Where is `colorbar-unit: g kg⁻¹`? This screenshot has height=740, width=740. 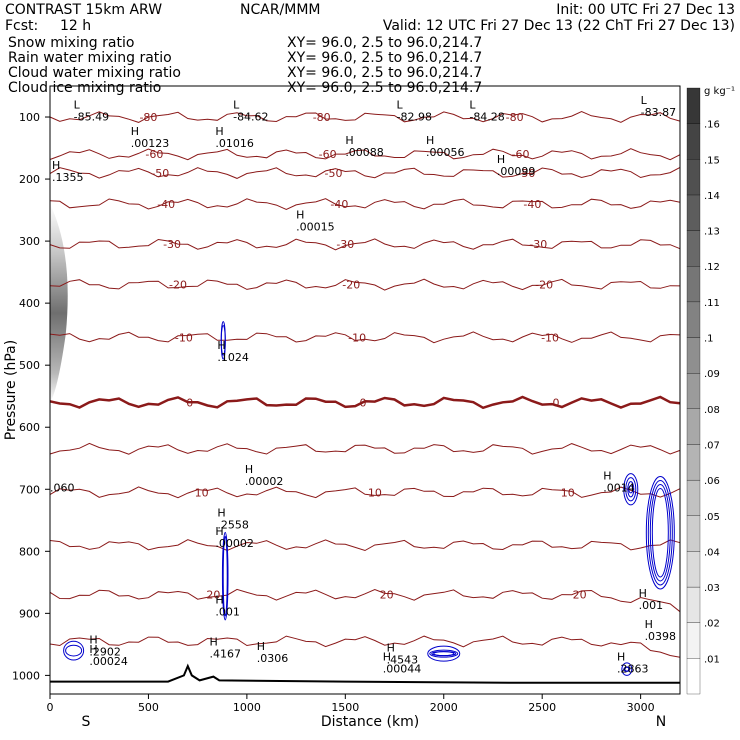
colorbar-unit: g kg⁻¹ is located at coordinates (719, 91).